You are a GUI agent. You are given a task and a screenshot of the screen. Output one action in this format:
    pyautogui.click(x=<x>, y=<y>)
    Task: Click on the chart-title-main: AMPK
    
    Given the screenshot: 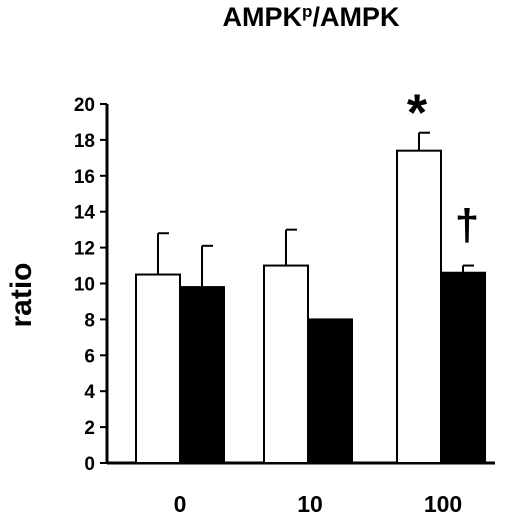 What is the action you would take?
    pyautogui.click(x=263, y=17)
    